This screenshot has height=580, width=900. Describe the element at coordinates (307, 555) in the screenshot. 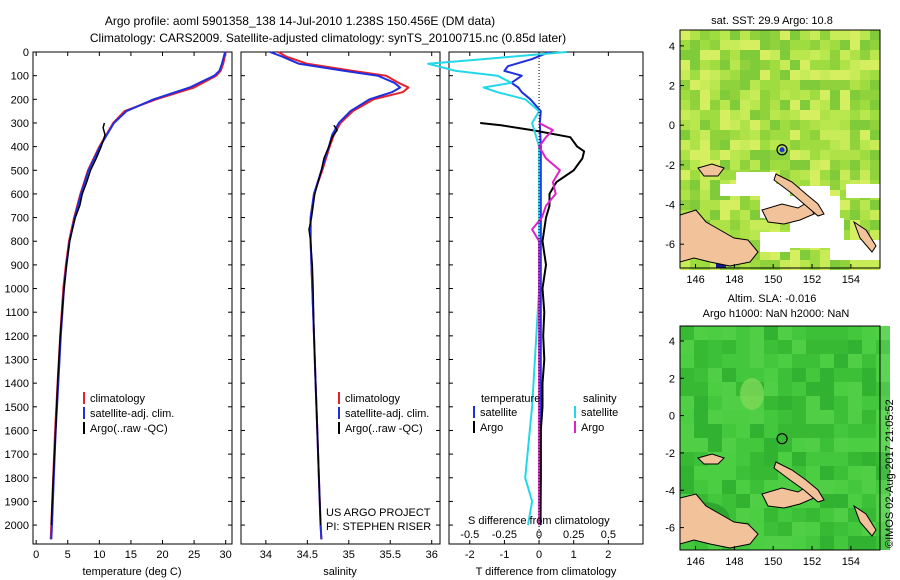

I see `x-tick-label: 34.5` at that location.